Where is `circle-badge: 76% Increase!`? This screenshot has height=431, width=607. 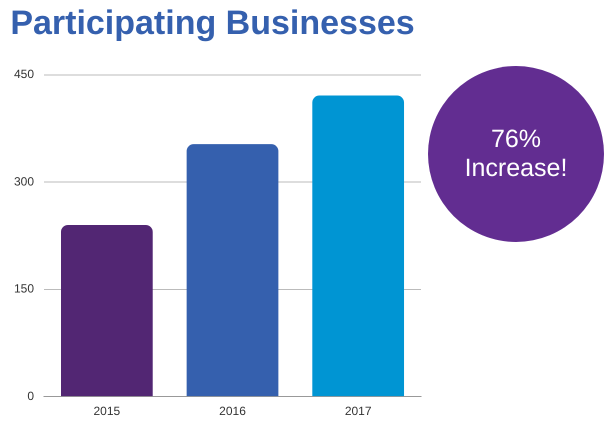 circle-badge: 76% Increase! is located at coordinates (516, 154).